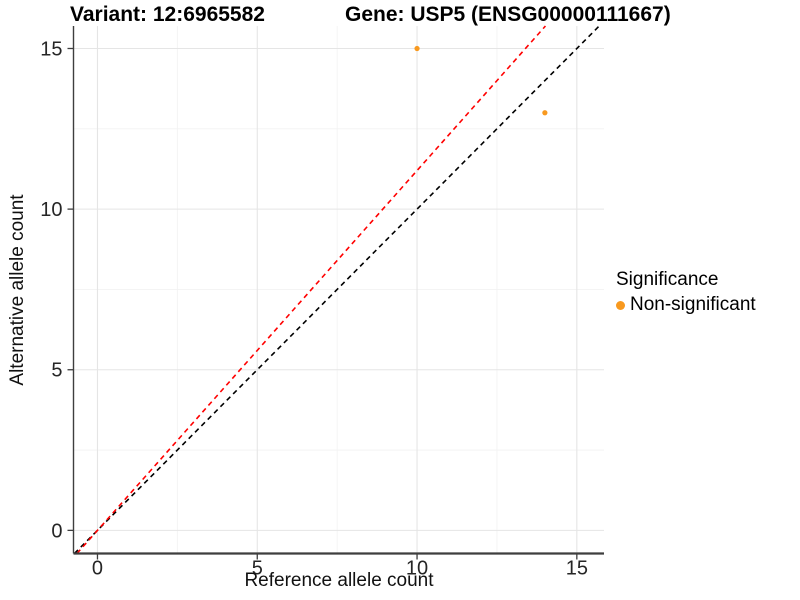 The width and height of the screenshot is (800, 600). Describe the element at coordinates (51, 49) in the screenshot. I see `y-tick-label: 15` at that location.